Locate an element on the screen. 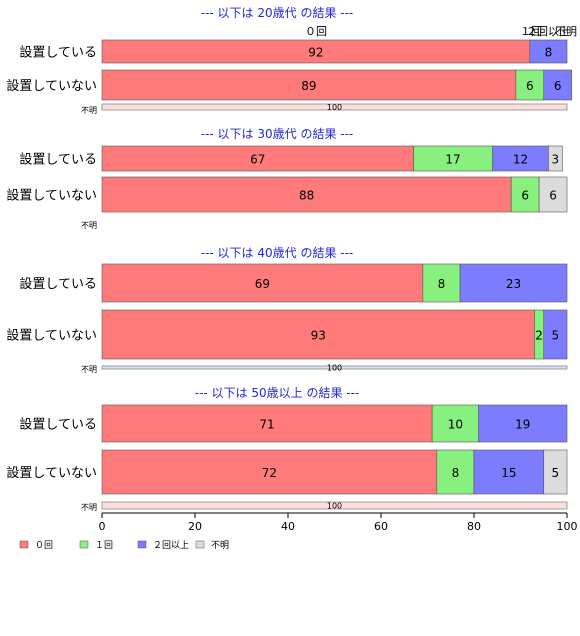 This screenshot has height=636, width=580. data-label: 89 is located at coordinates (308, 86).